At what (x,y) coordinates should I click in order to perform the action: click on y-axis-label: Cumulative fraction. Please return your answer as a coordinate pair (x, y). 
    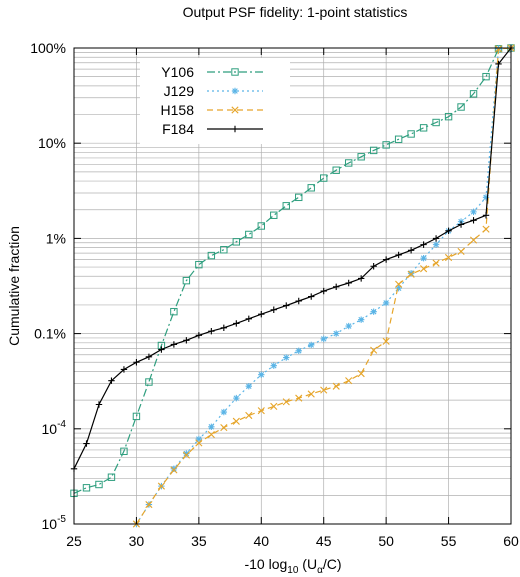
    Looking at the image, I should click on (14, 286).